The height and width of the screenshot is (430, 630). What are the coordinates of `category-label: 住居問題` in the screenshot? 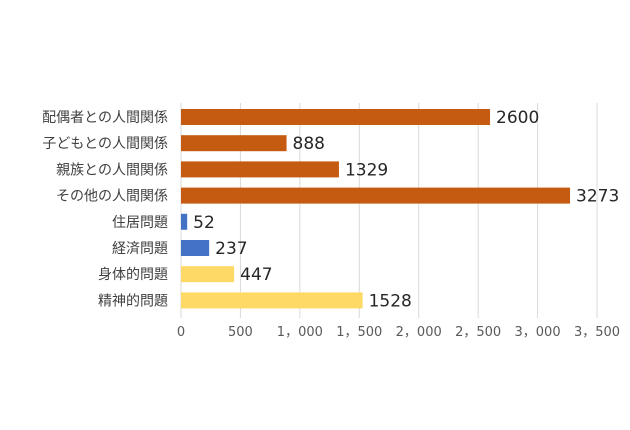 It's located at (140, 223).